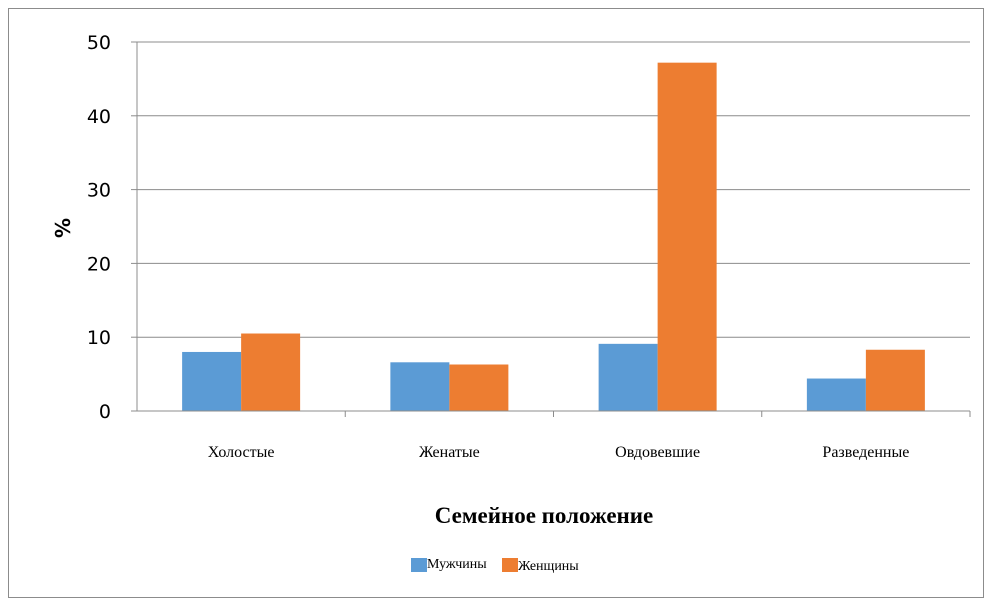 This screenshot has width=986, height=600. What do you see at coordinates (457, 564) in the screenshot?
I see `legend-label-men: Мужчины` at bounding box center [457, 564].